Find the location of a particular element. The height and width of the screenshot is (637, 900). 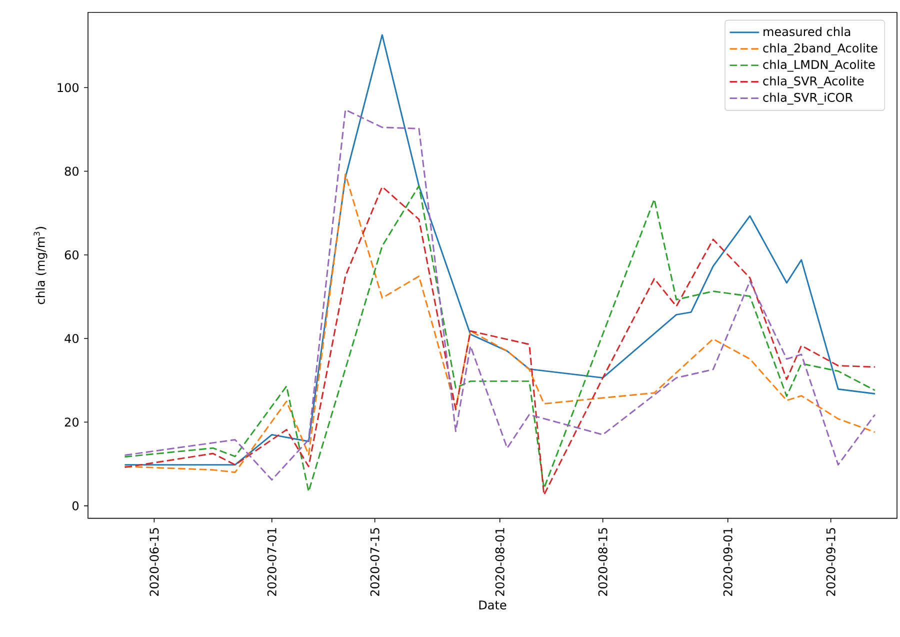

legend-label: chla_2band_Acolite is located at coordinates (820, 49).